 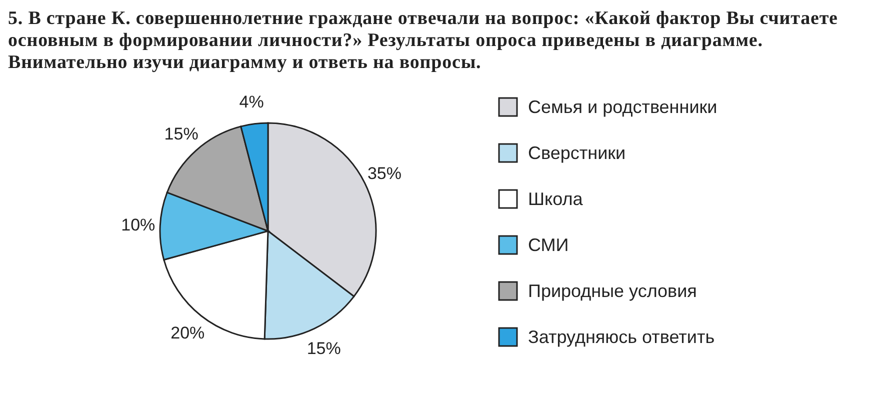 I want to click on legend-label: Сверстники, so click(x=577, y=153).